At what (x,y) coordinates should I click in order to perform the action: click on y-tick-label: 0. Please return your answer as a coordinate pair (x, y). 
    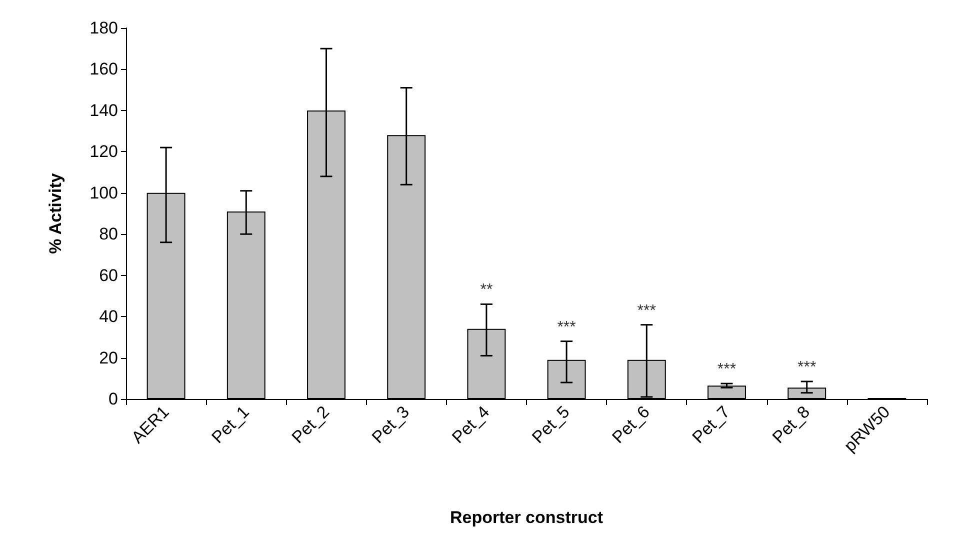
    Looking at the image, I should click on (113, 399).